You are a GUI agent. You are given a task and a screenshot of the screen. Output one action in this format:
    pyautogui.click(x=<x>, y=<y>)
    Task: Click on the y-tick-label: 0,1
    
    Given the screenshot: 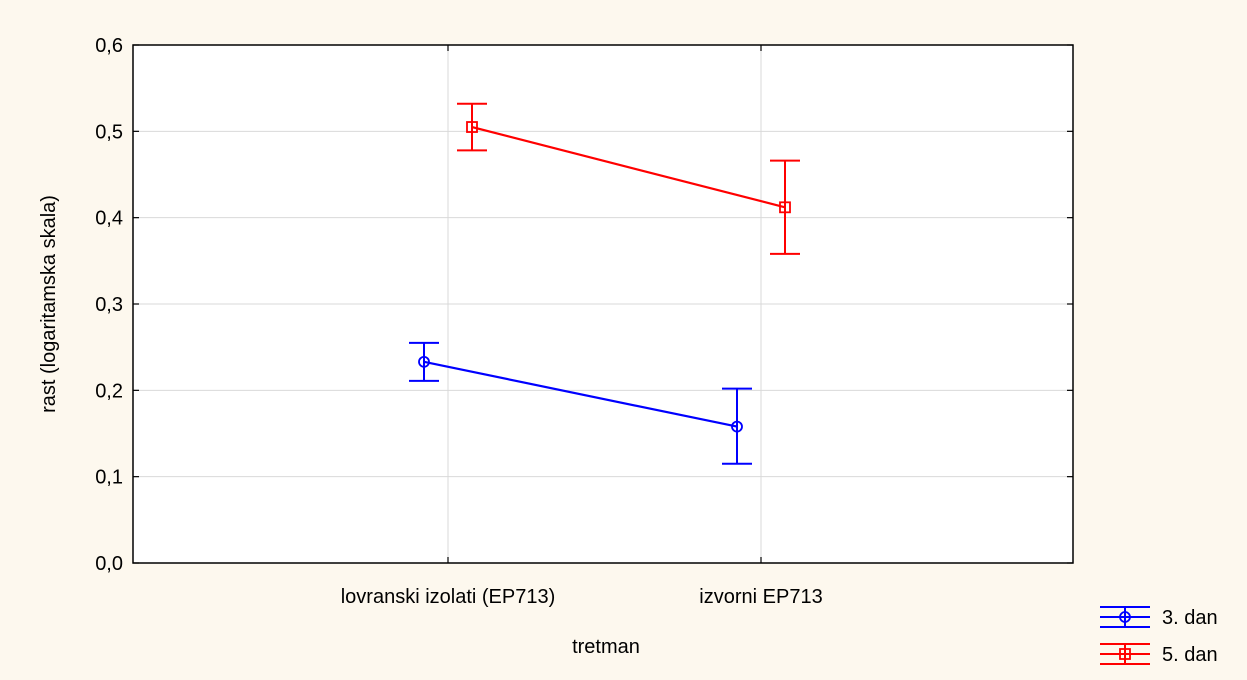 What is the action you would take?
    pyautogui.click(x=109, y=478)
    